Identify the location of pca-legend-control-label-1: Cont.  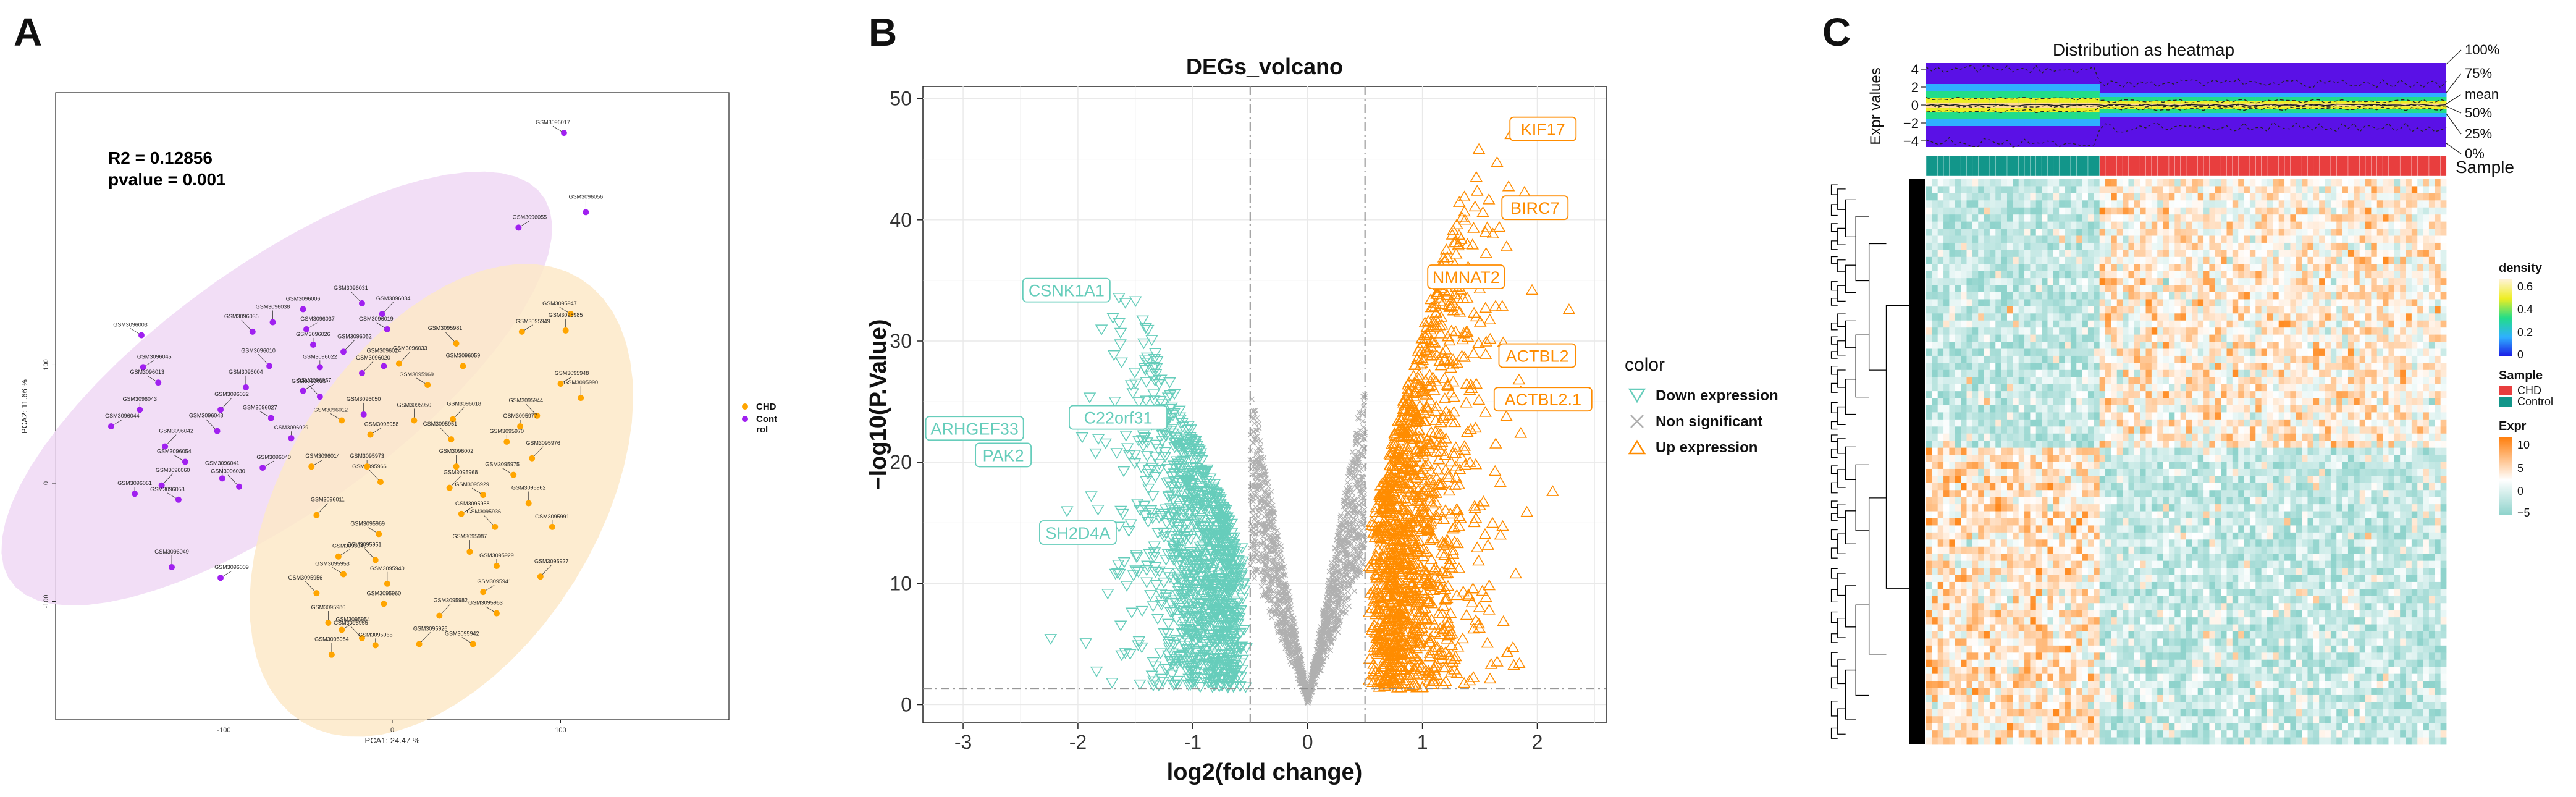
(766, 419).